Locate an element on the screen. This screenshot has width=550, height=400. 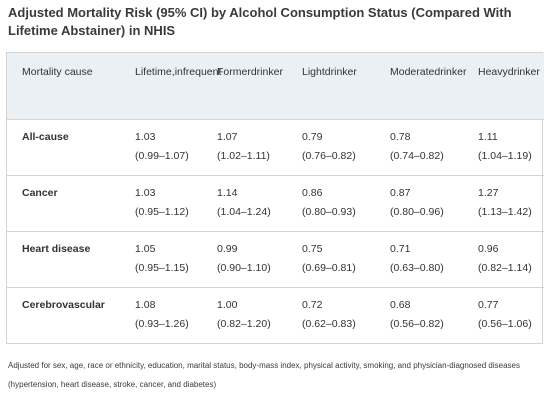
table-cell: 0.77 (0.56–1.06) is located at coordinates (505, 314).